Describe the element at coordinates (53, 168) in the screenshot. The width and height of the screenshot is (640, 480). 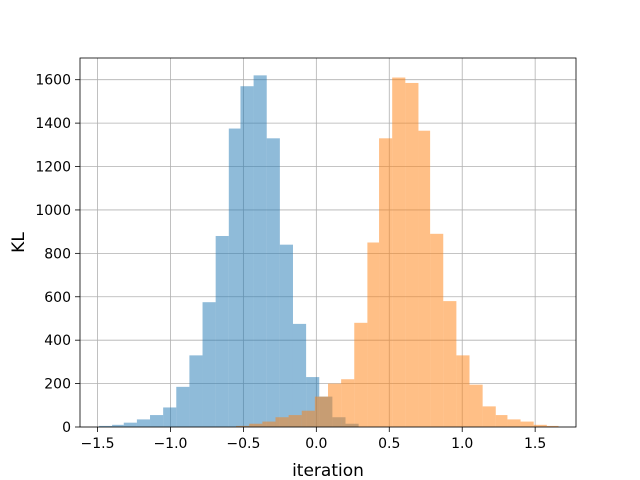
I see `y-tick-label: 1200` at that location.